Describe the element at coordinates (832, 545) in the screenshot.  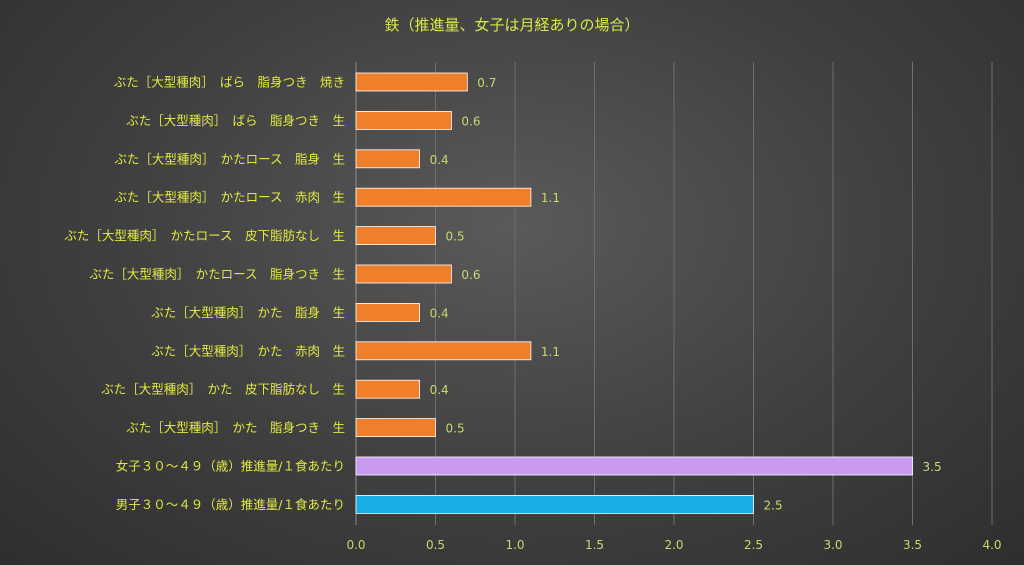
I see `x-tick-label: 3.0` at that location.